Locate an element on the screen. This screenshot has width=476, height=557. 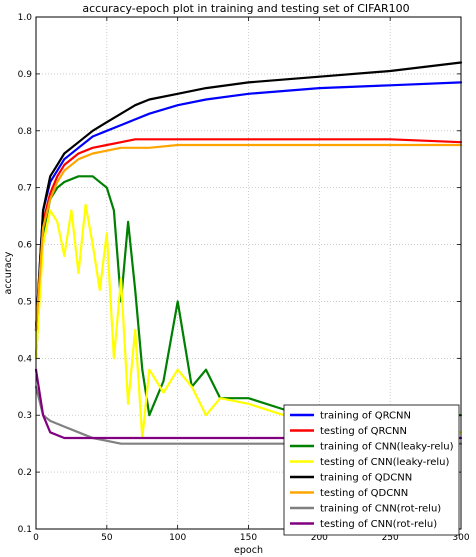
x-tick-label: 150 is located at coordinates (248, 538).